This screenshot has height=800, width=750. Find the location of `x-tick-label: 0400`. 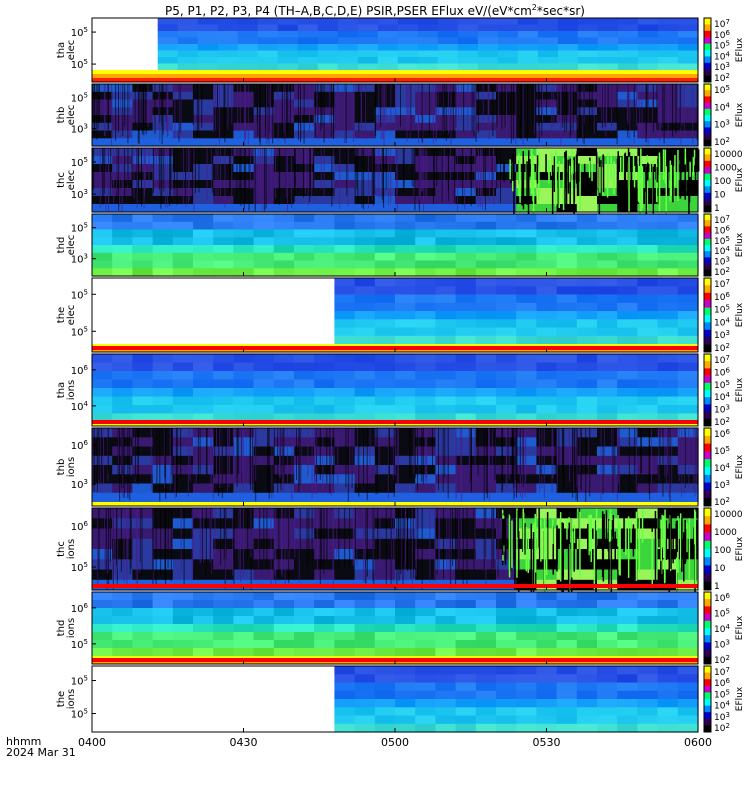

x-tick-label: 0400 is located at coordinates (92, 742).